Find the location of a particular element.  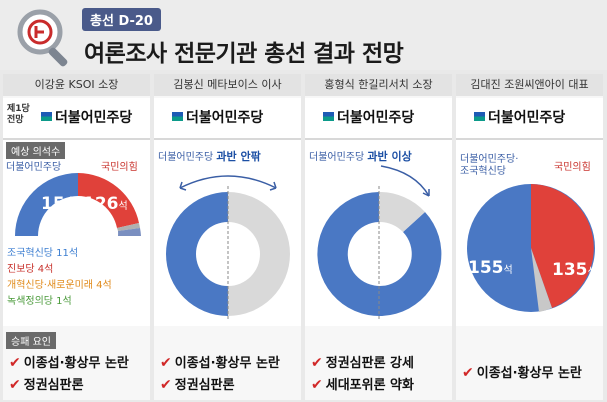

seat-forecast: 더불어민주당· 조국혁신당 국민의힘 155석 135석 is located at coordinates (529, 233).